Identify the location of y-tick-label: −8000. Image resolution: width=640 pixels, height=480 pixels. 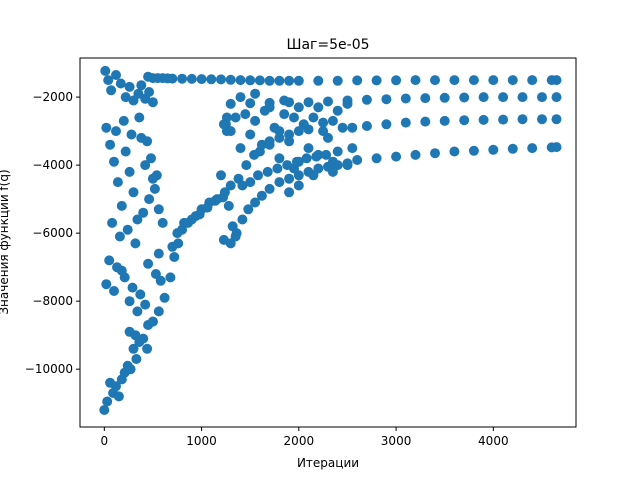
(52, 301).